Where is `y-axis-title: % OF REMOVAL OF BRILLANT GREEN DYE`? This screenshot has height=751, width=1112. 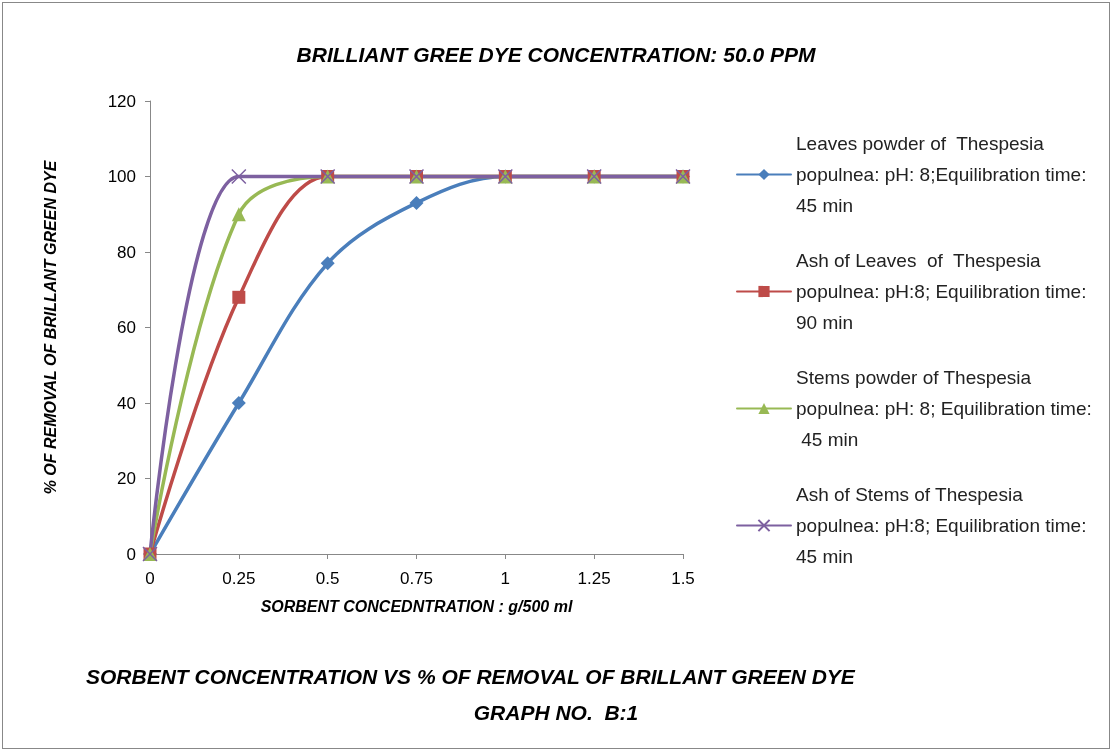 y-axis-title: % OF REMOVAL OF BRILLANT GREEN DYE is located at coordinates (50, 327).